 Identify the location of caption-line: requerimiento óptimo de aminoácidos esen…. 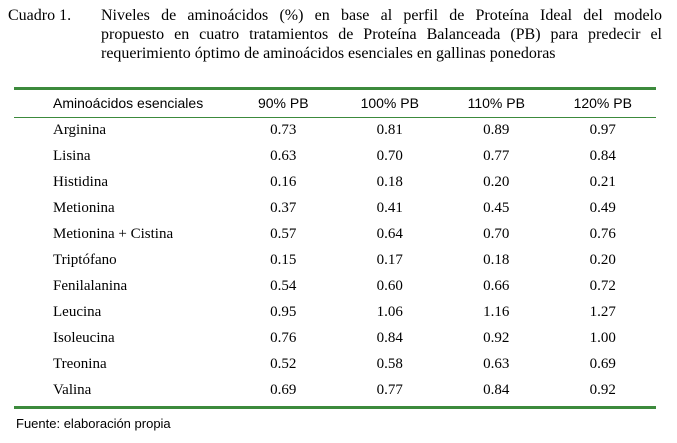
(328, 53).